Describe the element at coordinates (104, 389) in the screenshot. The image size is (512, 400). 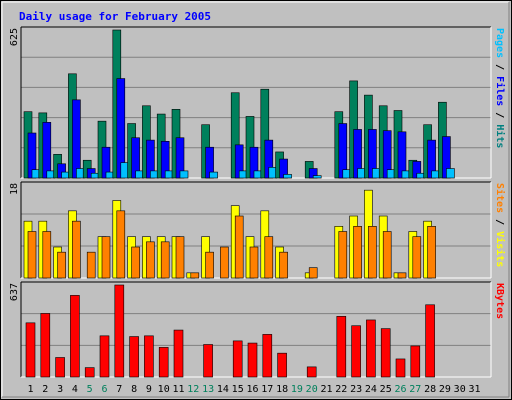
I see `x-tick-label-day-6: 6` at that location.